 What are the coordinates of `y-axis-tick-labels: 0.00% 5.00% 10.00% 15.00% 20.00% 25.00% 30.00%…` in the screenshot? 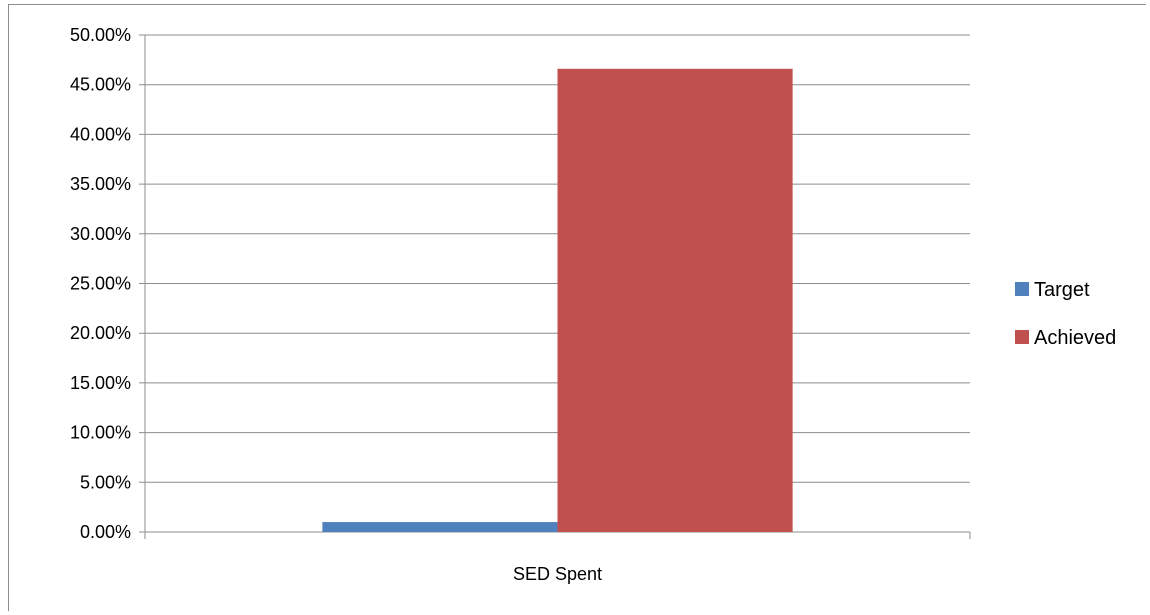 It's located at (100, 283).